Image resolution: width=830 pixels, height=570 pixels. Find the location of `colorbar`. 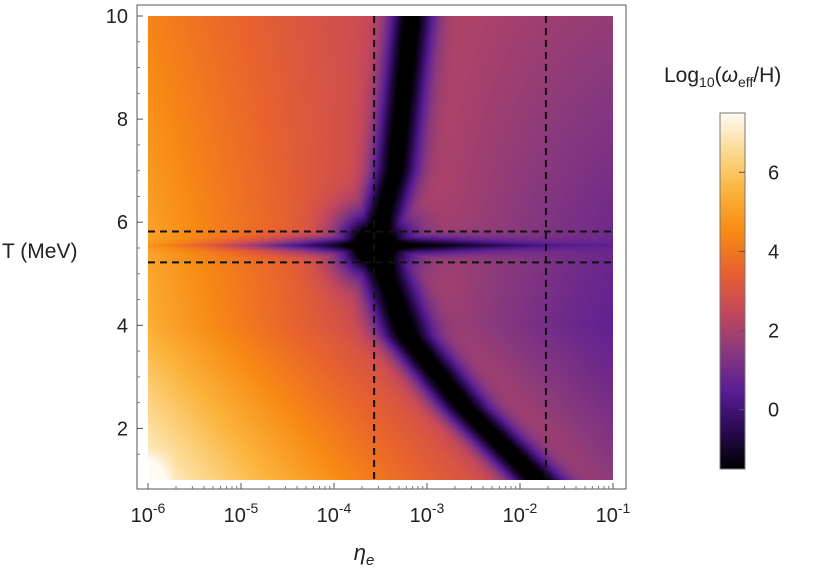

colorbar is located at coordinates (732, 291).